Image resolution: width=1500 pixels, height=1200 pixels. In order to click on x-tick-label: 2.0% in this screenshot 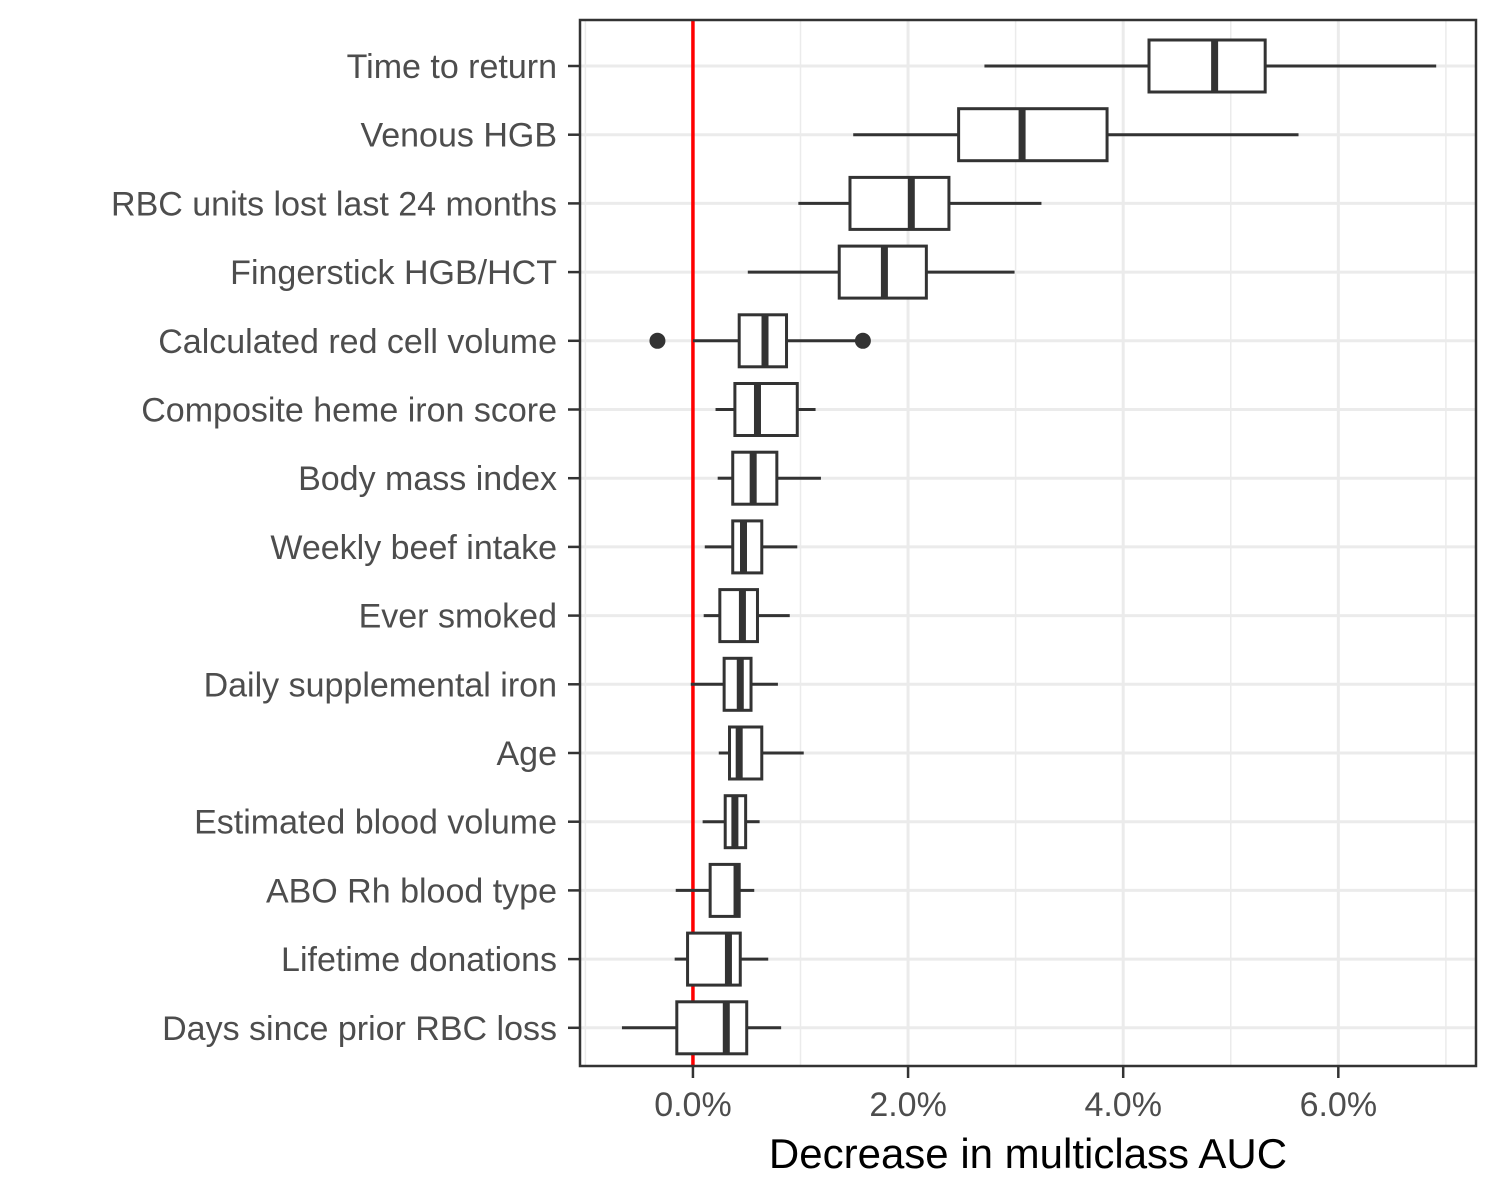, I will do `click(908, 1105)`.